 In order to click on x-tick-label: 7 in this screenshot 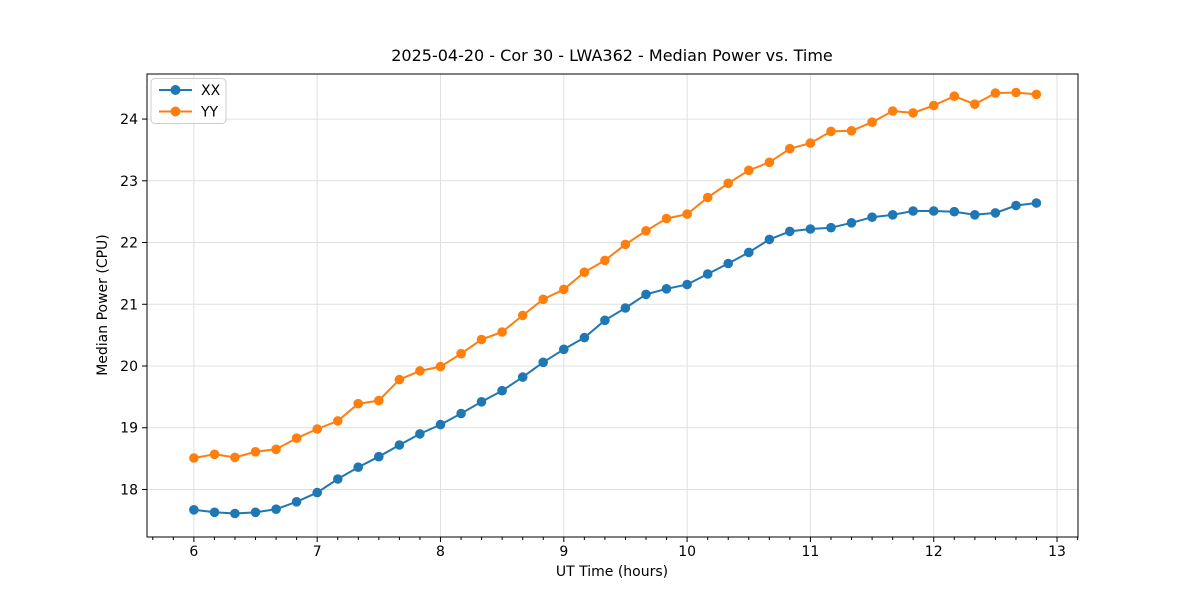, I will do `click(317, 552)`.